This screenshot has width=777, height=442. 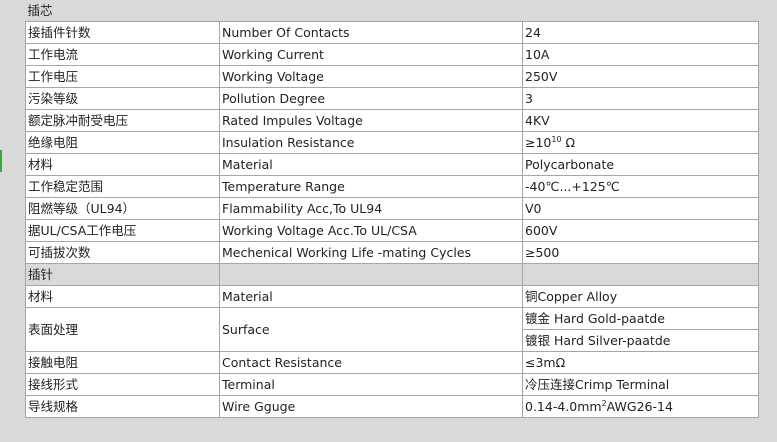 I want to click on value-cell: 10A, so click(x=640, y=54).